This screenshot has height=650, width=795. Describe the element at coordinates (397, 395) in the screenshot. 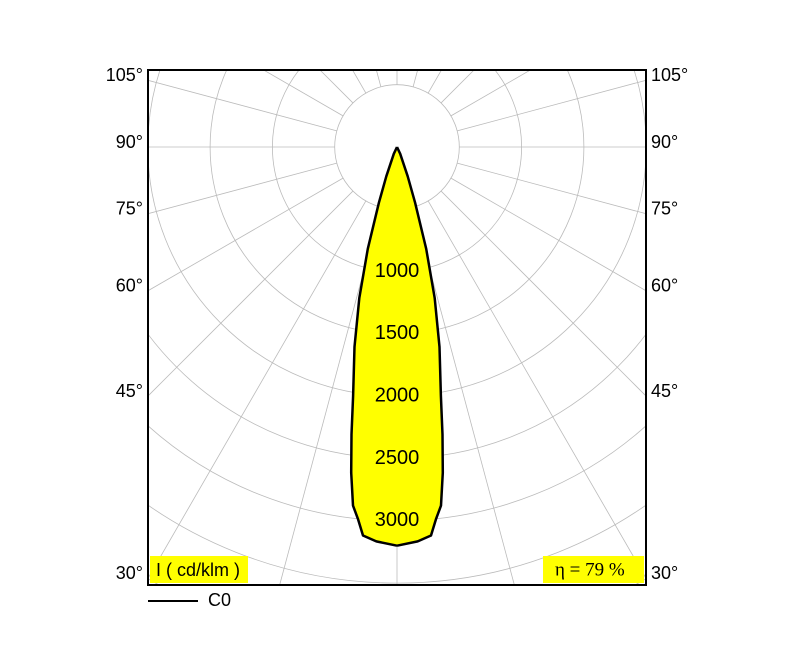

I see `r-tick-label: 2000` at that location.